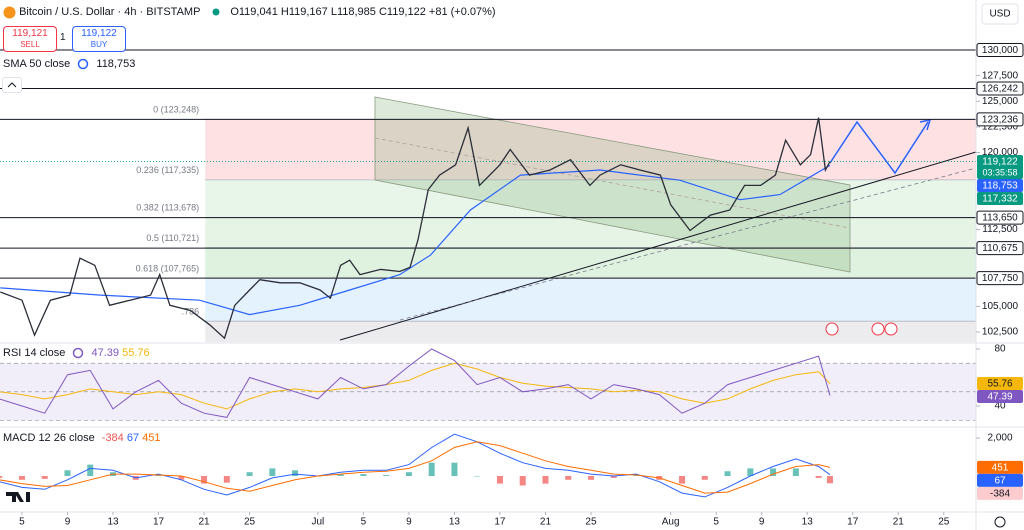 Image resolution: width=1024 pixels, height=530 pixels. I want to click on rsi-title: RSI 14 close, so click(34, 353).